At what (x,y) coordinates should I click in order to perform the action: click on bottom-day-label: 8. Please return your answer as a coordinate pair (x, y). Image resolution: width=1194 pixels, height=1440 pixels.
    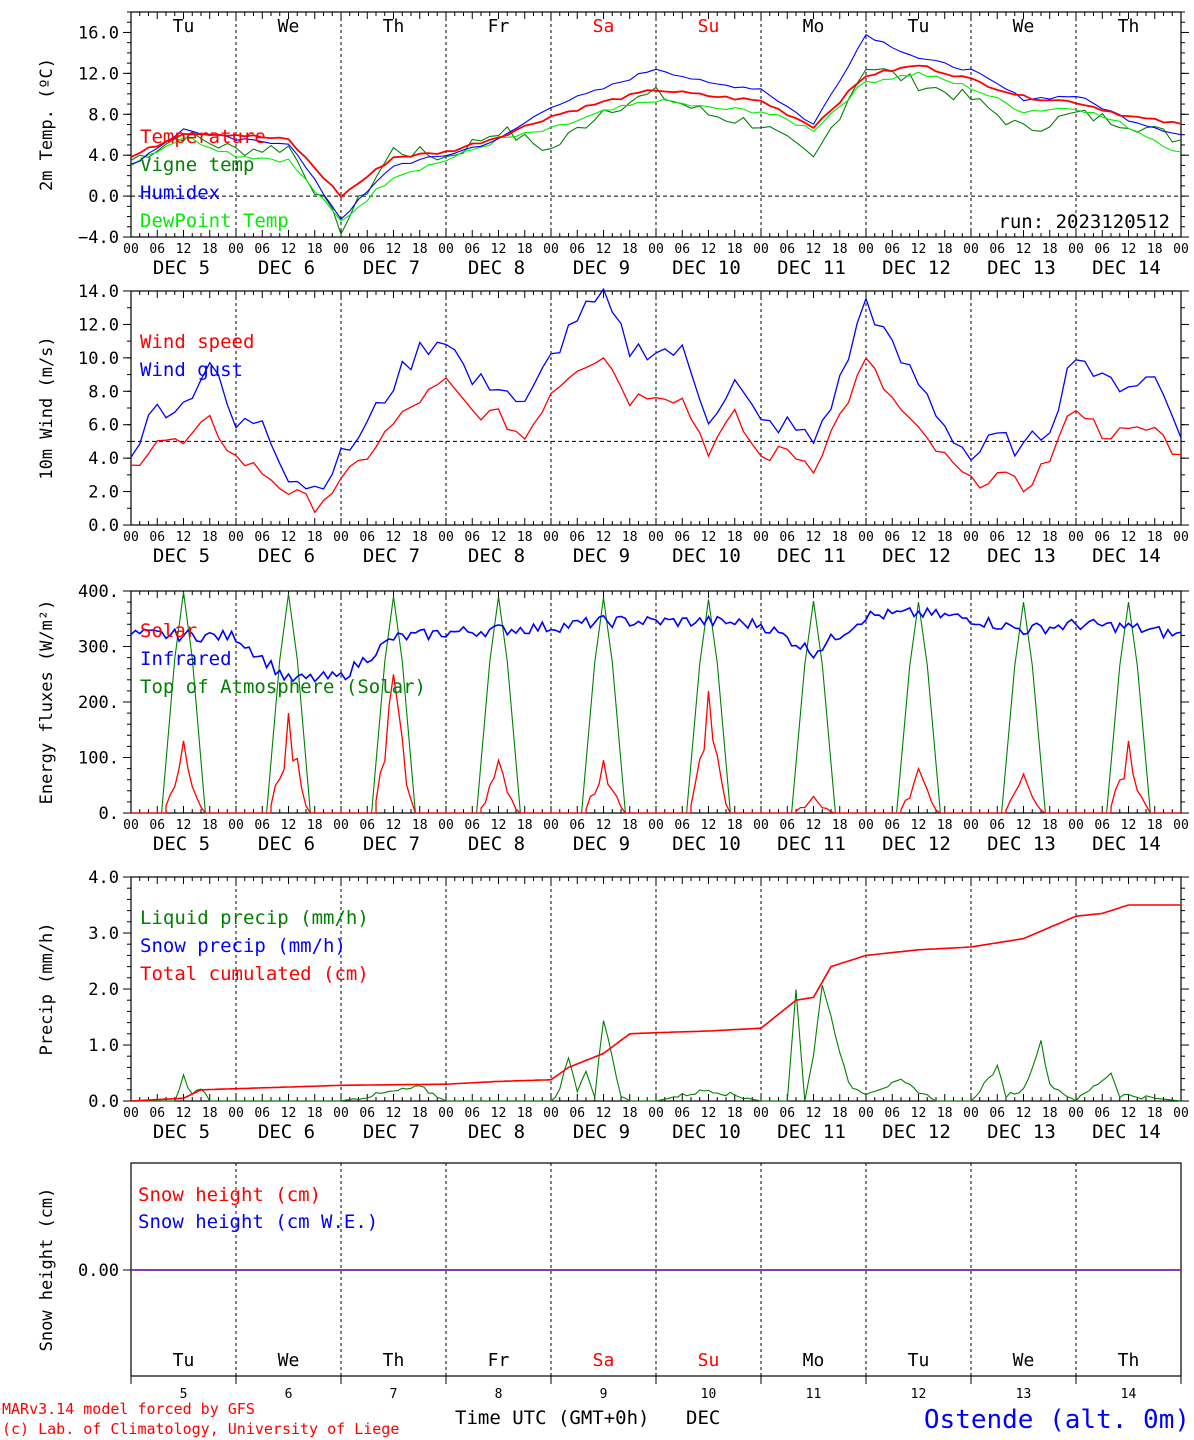
    Looking at the image, I should click on (499, 1394).